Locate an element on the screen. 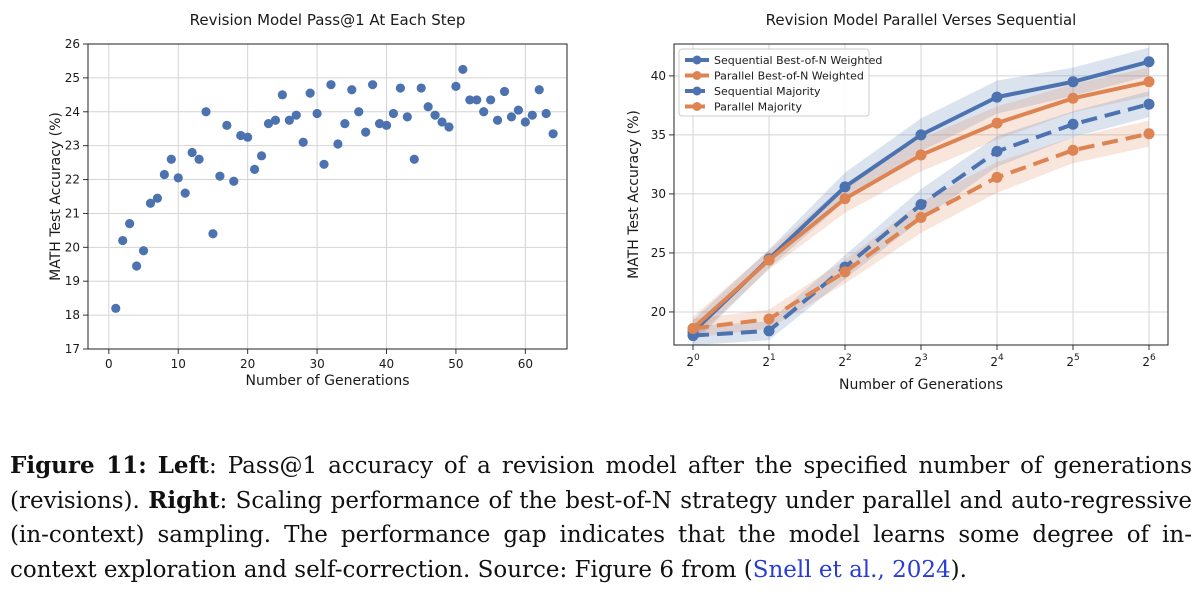 The width and height of the screenshot is (1200, 604). citation-link: Snell et al., 2024 is located at coordinates (851, 569).